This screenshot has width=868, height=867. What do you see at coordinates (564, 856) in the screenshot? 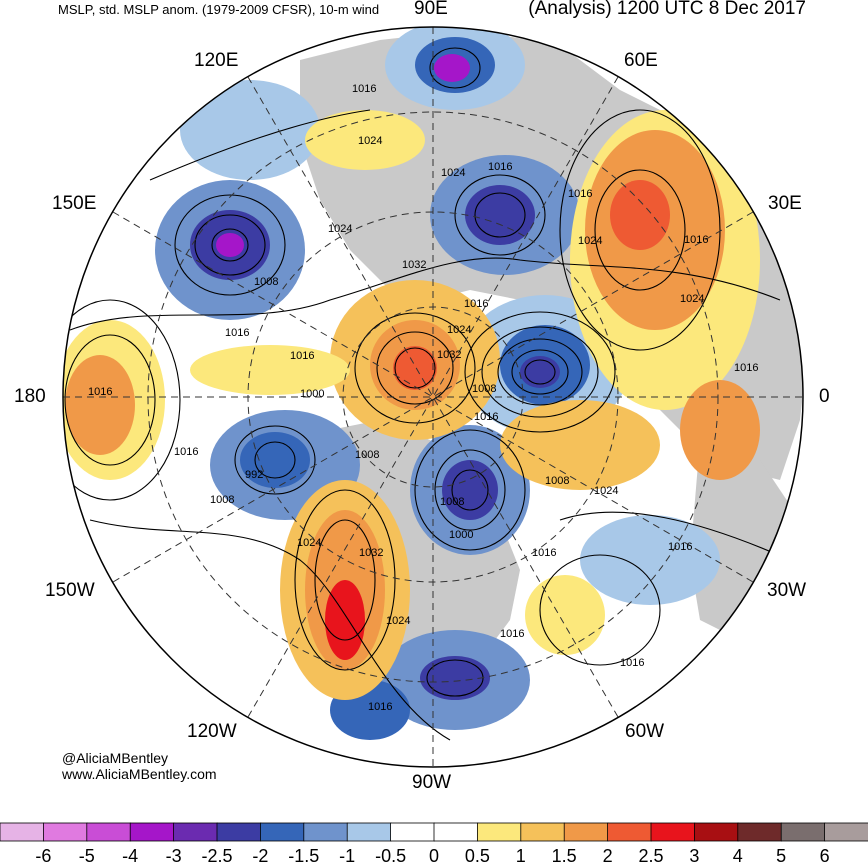
I see `colorbar-tick-label: 1.5` at bounding box center [564, 856].